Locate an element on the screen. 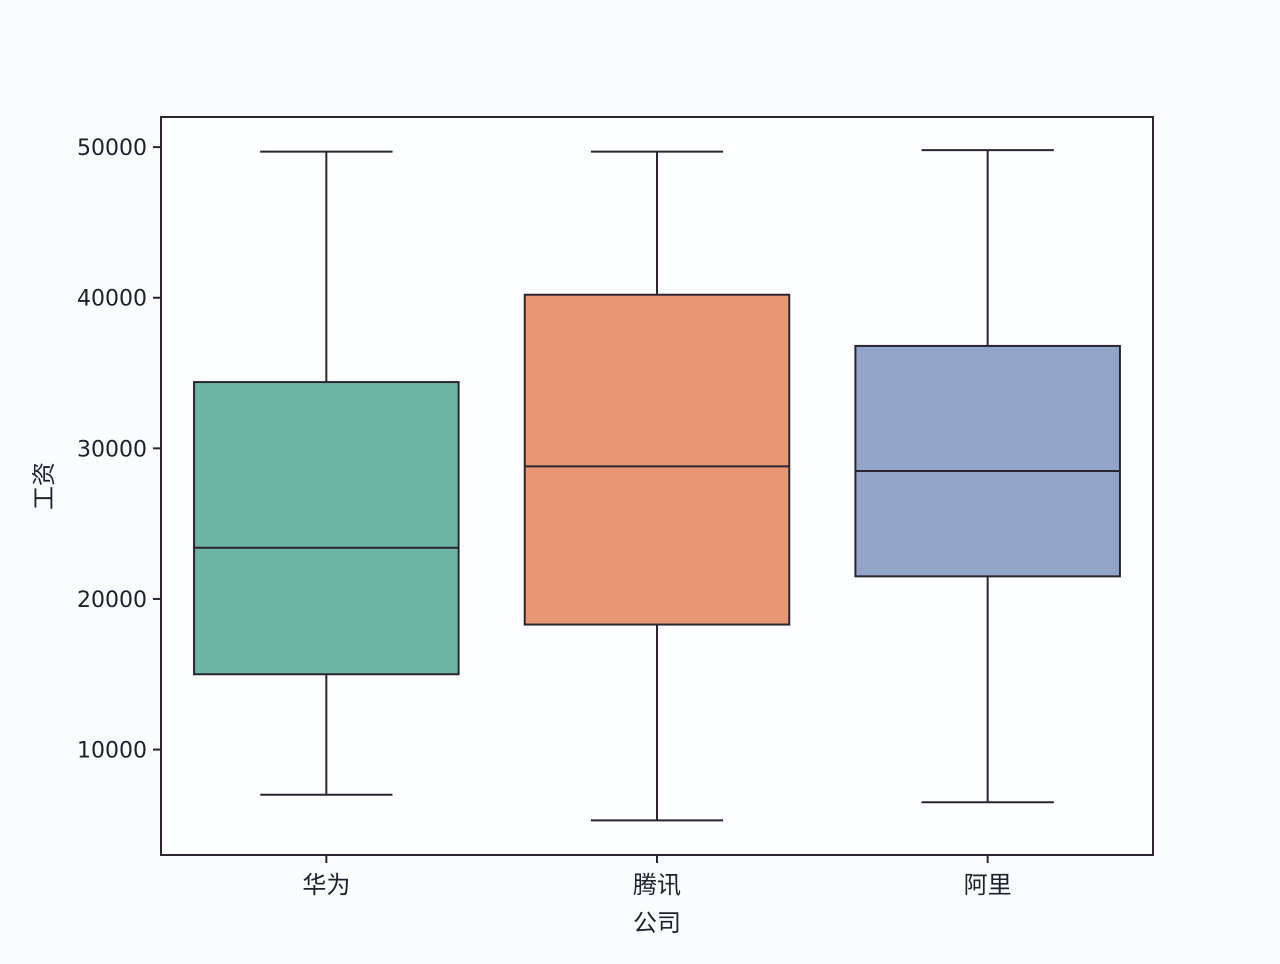 The height and width of the screenshot is (964, 1280). x-tick-label: 腾讯 is located at coordinates (657, 885).